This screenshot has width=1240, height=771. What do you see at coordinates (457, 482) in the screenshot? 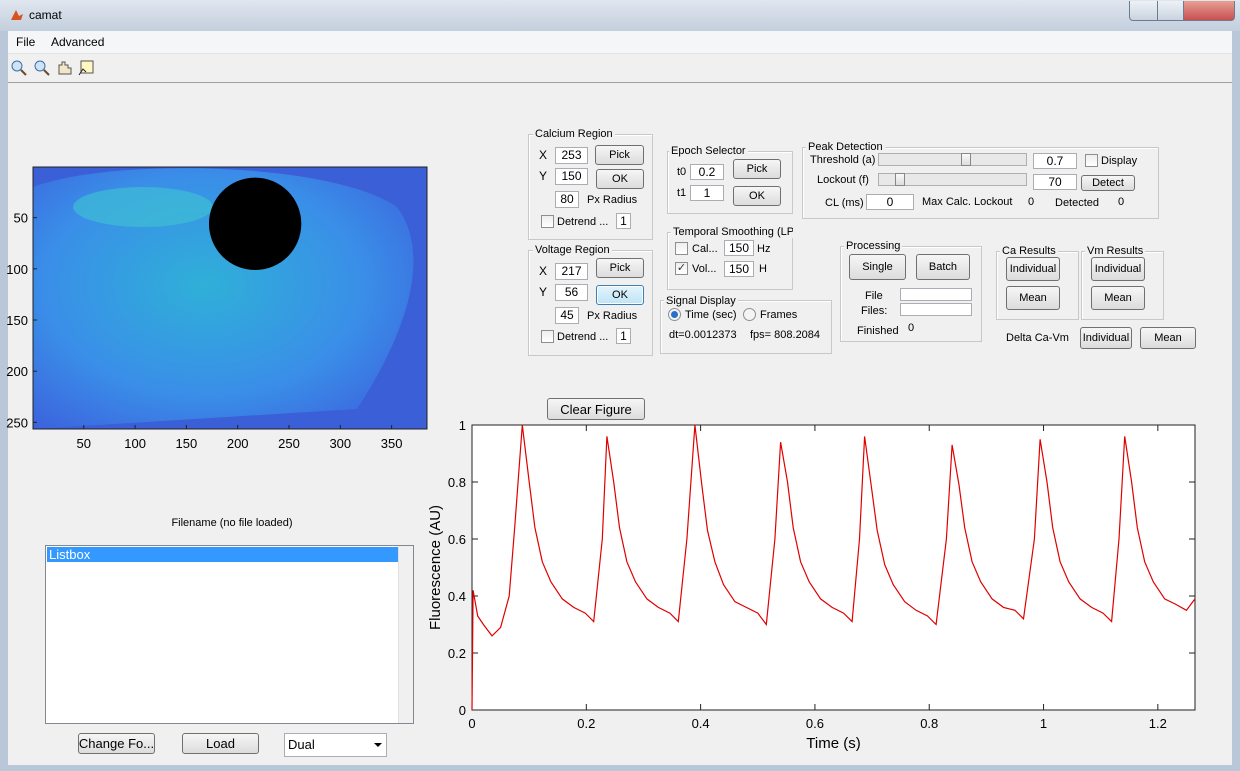
I see `y-tick-label: 0.8` at bounding box center [457, 482].